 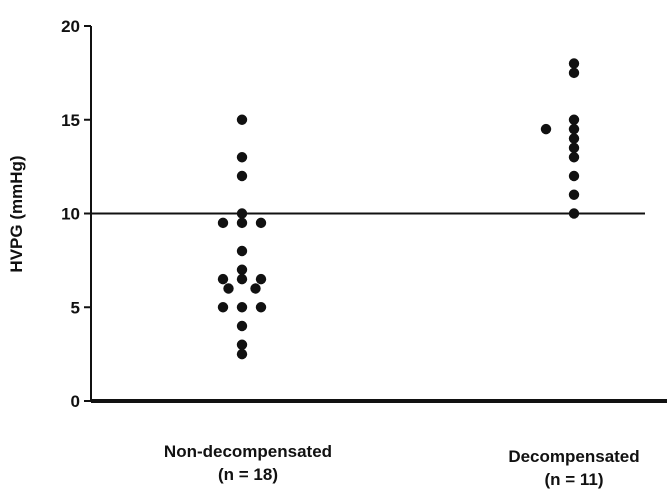 What do you see at coordinates (248, 474) in the screenshot?
I see `category-sublabel: (n = 18)` at bounding box center [248, 474].